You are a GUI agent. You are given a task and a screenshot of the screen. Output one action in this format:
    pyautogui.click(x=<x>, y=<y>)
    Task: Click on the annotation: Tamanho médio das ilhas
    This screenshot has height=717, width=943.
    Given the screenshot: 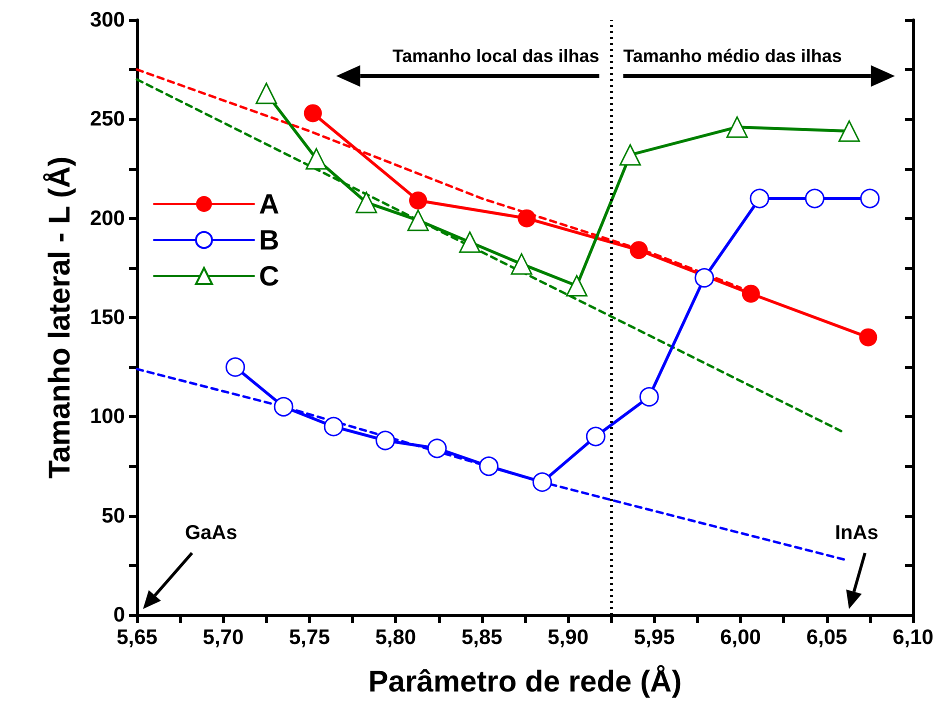 What is the action you would take?
    pyautogui.click(x=732, y=56)
    